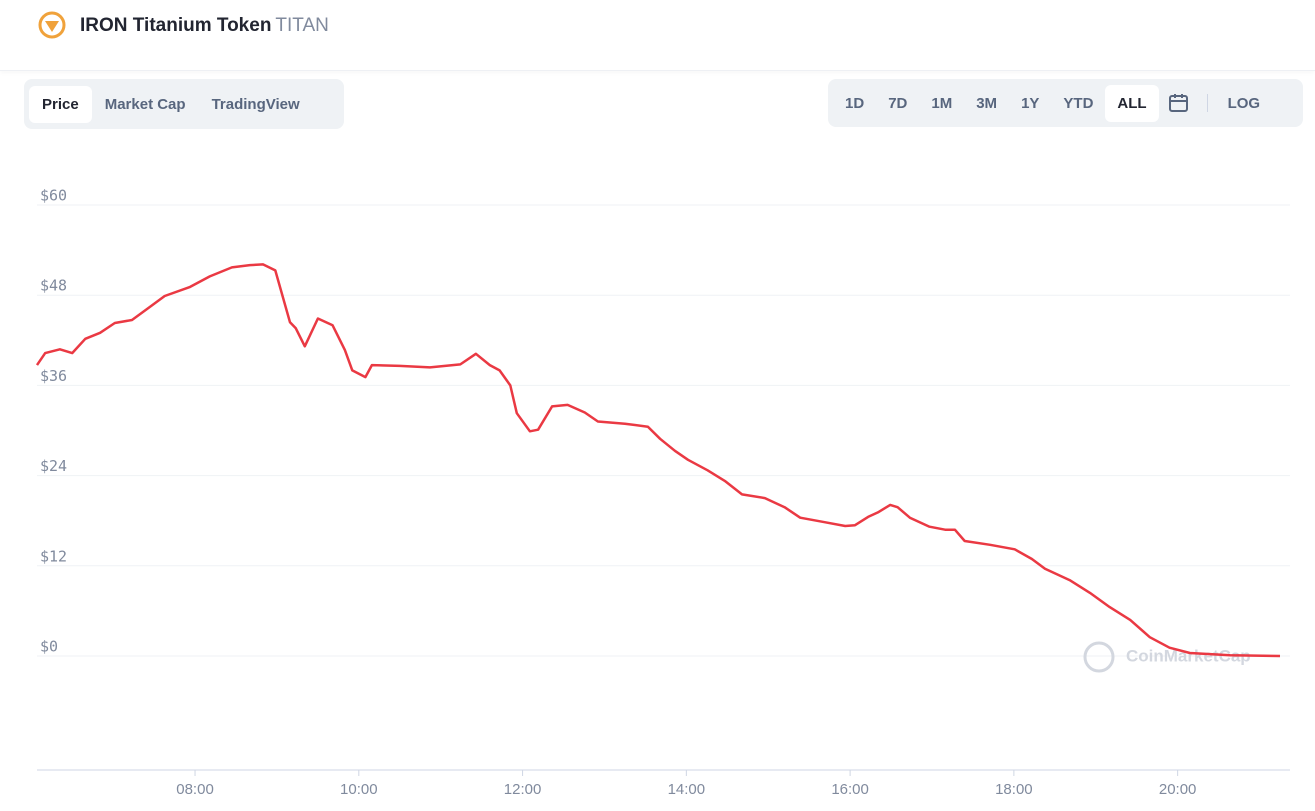  I want to click on range-buttons: 1D 7D 1M 3M 1Y YTD ALL LOG, so click(1065, 103).